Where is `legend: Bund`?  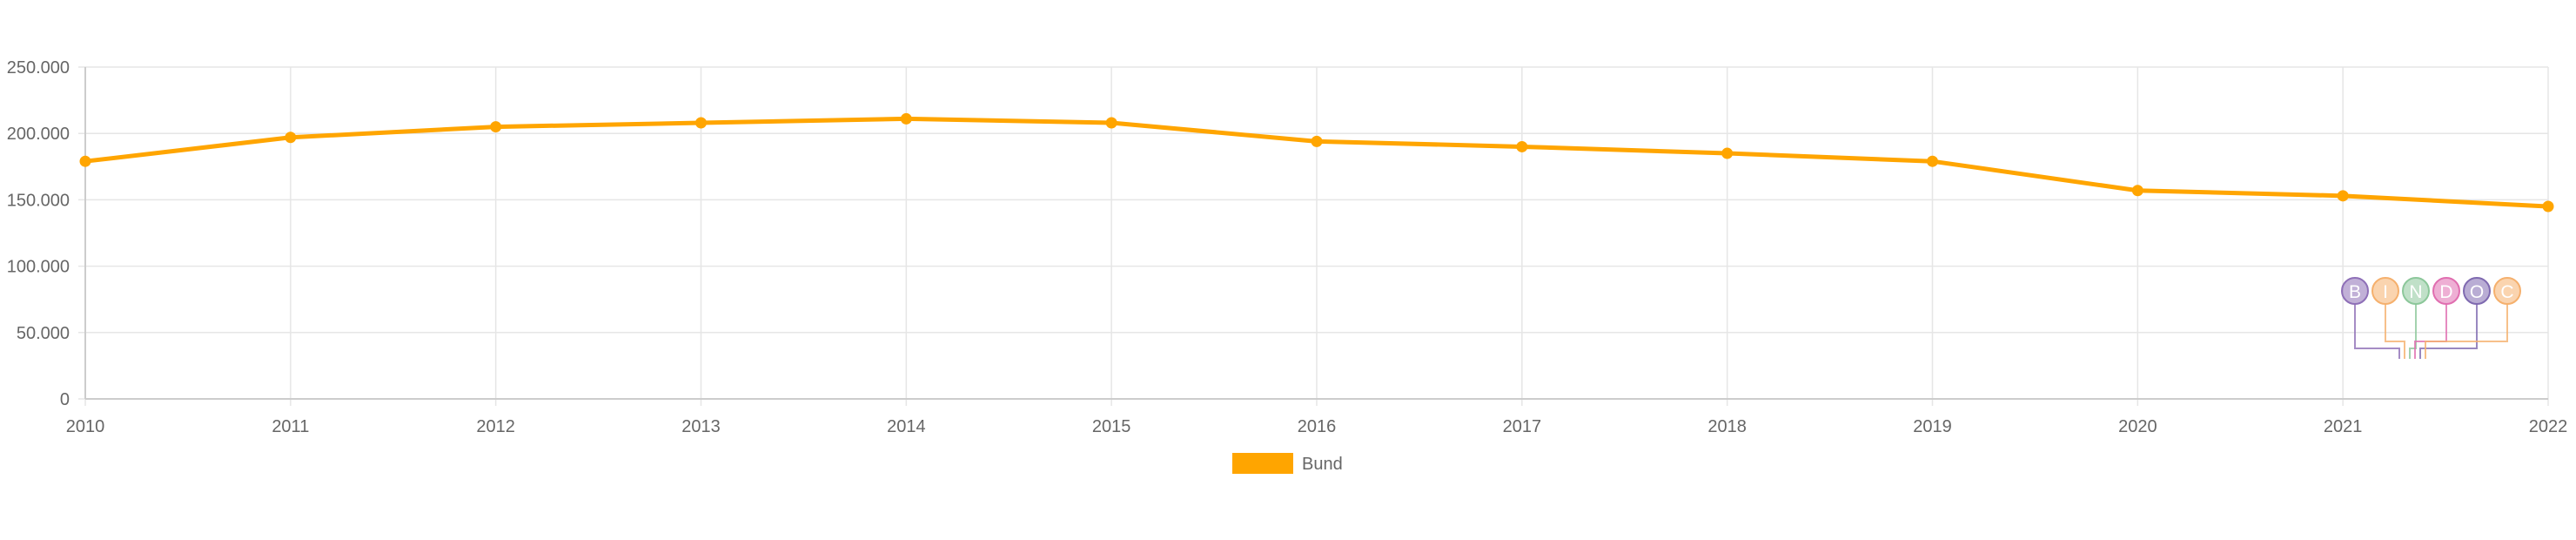 legend: Bund is located at coordinates (1287, 463).